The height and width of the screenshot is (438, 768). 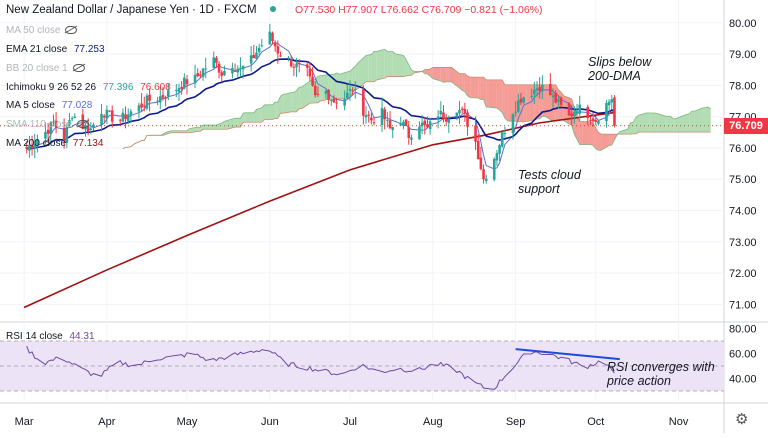 I want to click on legend-sma110: SMA 110 close, so click(x=47, y=124).